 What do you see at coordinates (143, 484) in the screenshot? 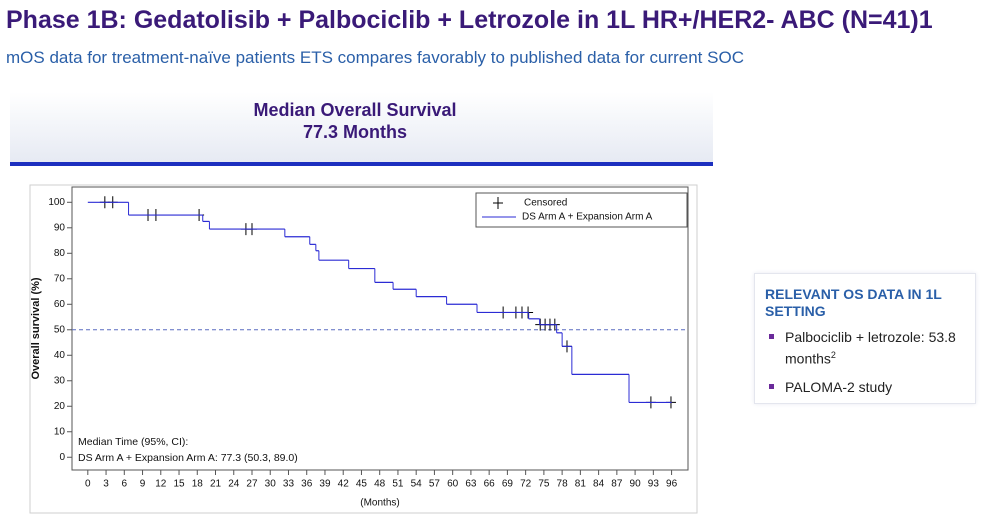
I see `x-tick-label: 9` at bounding box center [143, 484].